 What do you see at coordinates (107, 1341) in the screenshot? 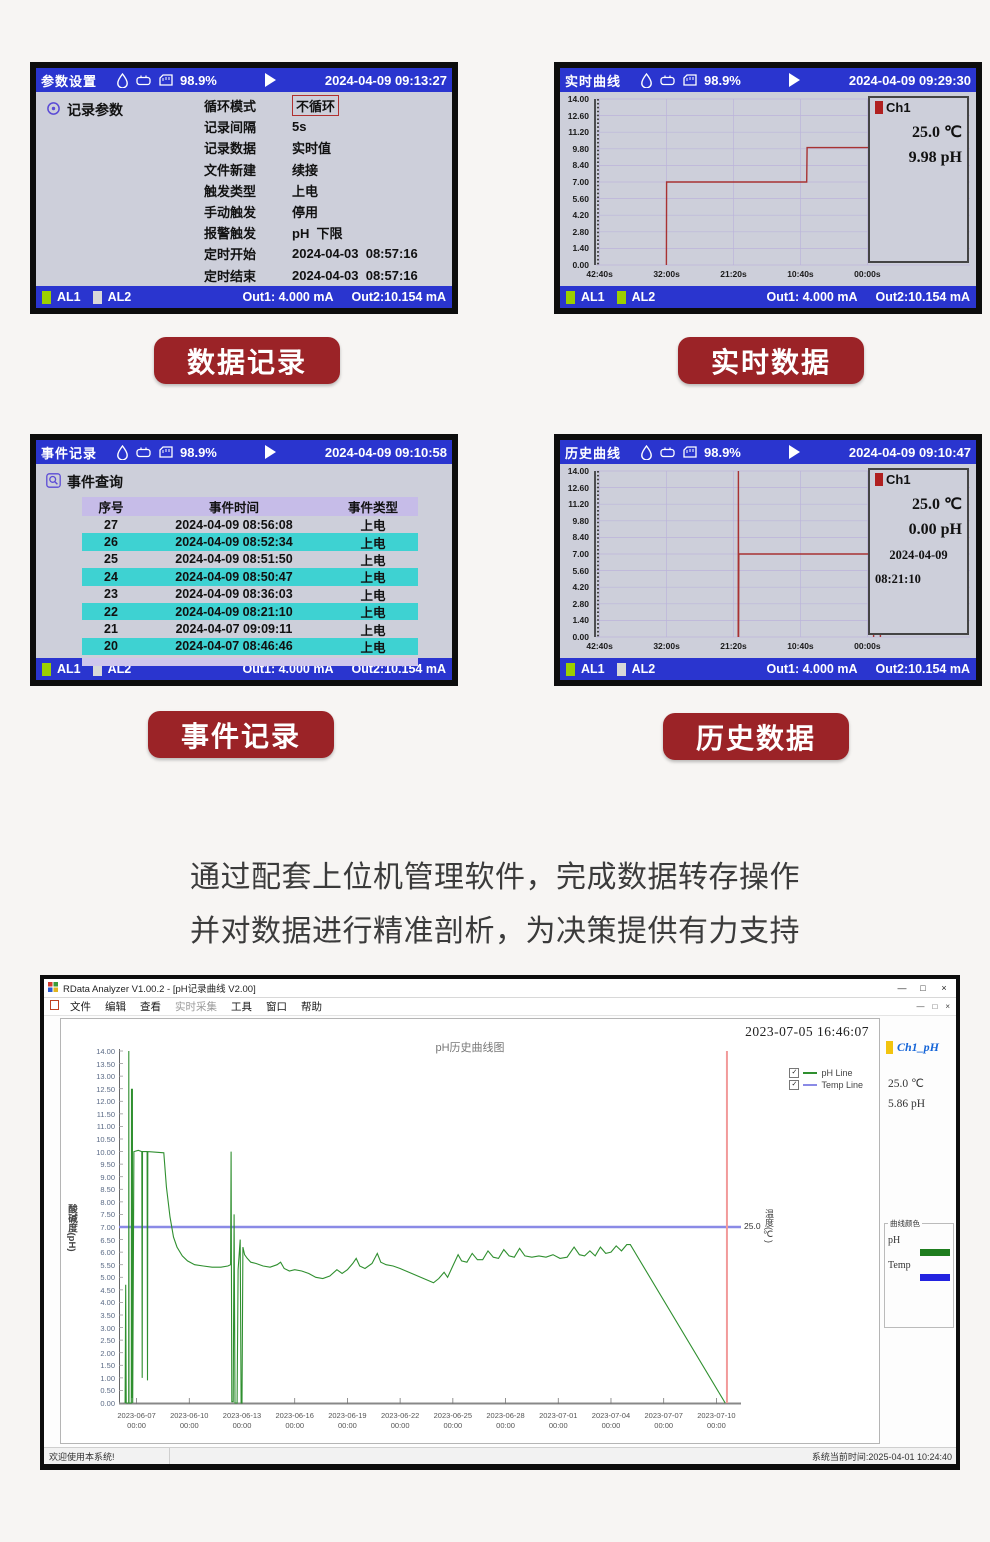
I see `y-tick-label: 2.50` at bounding box center [107, 1341].